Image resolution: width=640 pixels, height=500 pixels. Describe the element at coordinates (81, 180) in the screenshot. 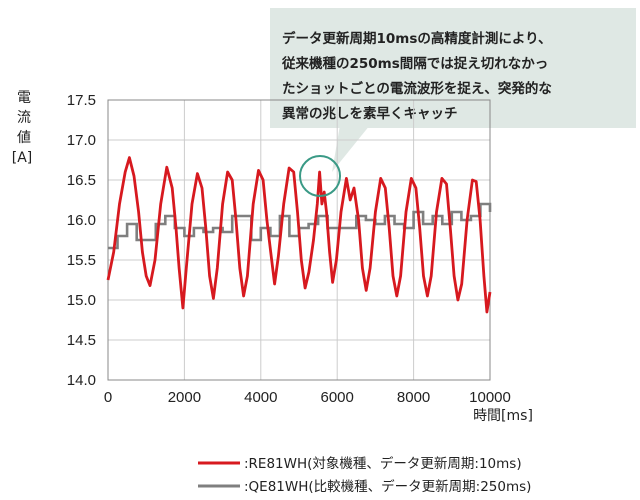

I see `y-tick-label: 16.5` at that location.